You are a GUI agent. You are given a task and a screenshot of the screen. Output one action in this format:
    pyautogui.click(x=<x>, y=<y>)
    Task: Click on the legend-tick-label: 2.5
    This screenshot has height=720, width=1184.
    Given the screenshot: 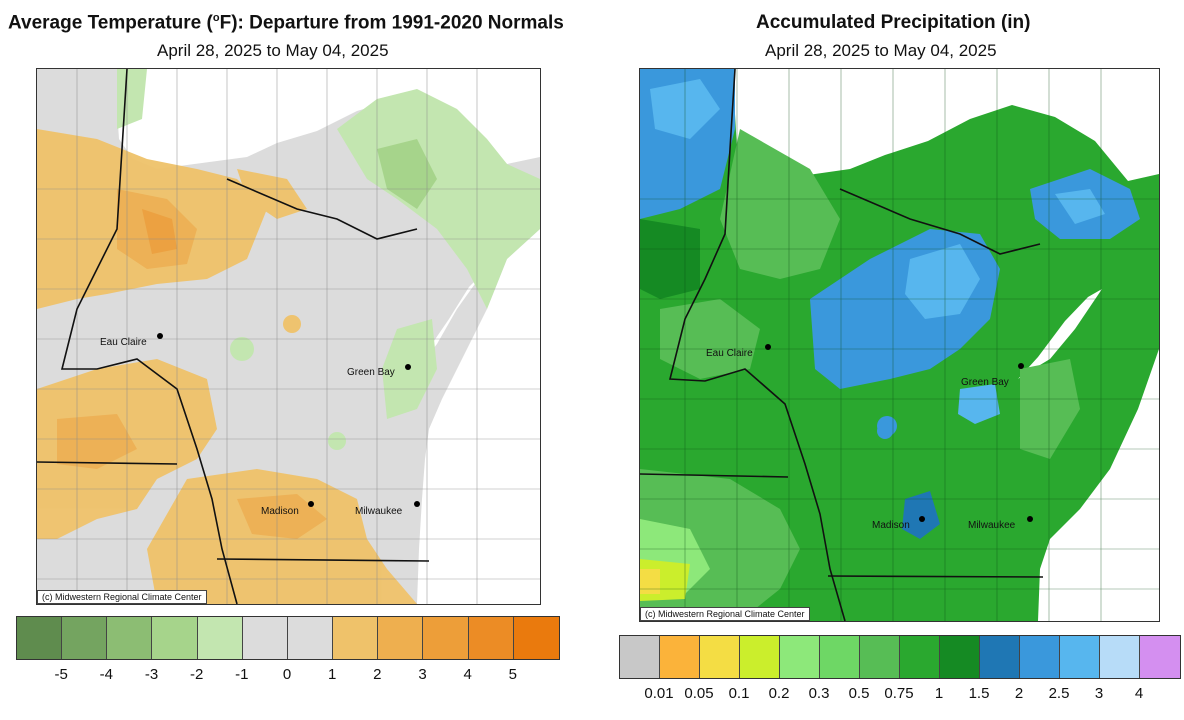 What is the action you would take?
    pyautogui.click(x=1059, y=693)
    